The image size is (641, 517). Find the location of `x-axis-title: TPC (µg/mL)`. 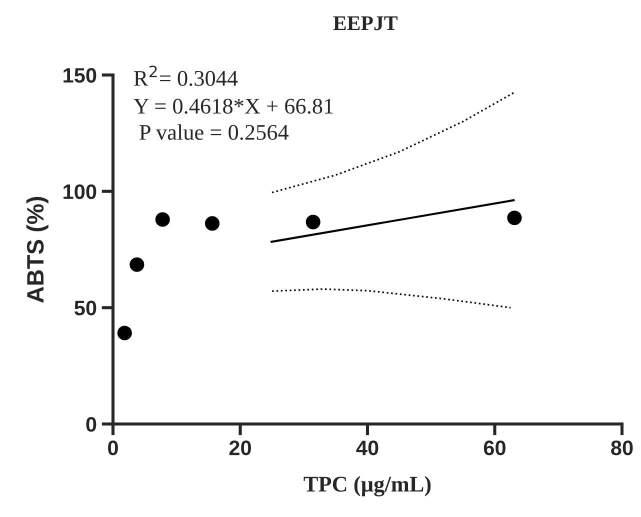

x-axis-title: TPC (µg/mL) is located at coordinates (367, 486).